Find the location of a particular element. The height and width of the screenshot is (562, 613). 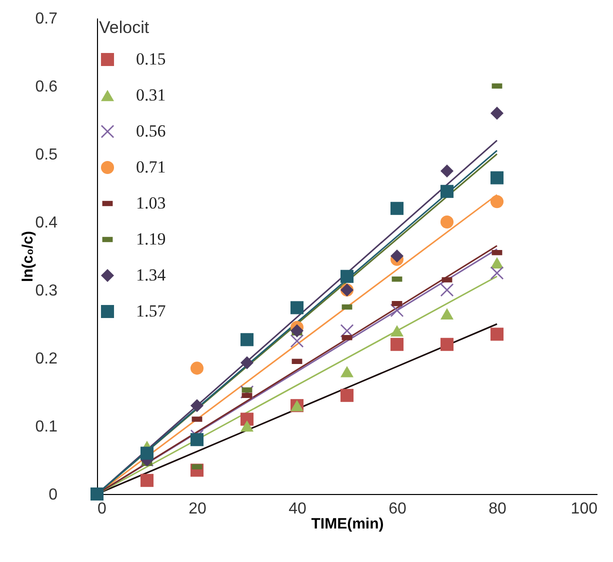

legend-label: 1.19 is located at coordinates (151, 239).